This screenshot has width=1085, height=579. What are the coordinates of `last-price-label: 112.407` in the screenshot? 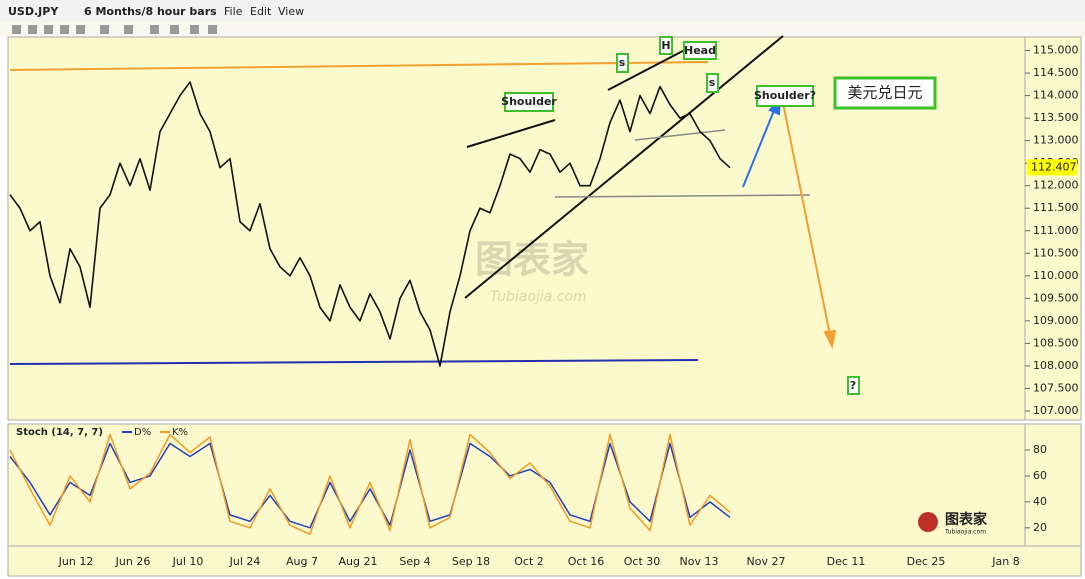 It's located at (1054, 166).